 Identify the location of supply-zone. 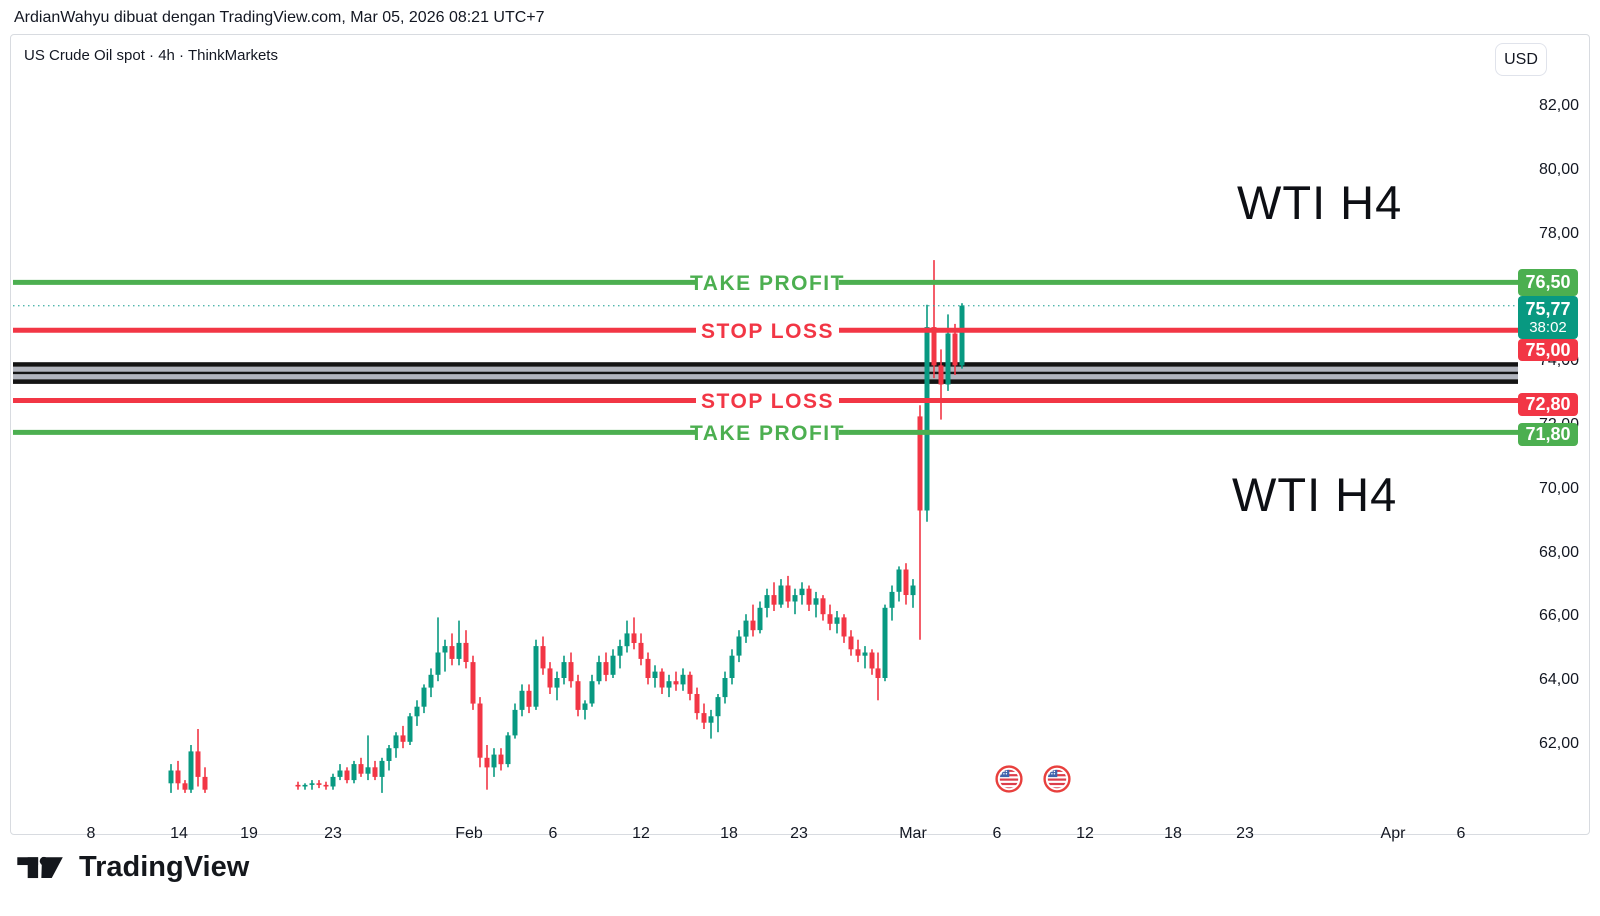
(765, 373).